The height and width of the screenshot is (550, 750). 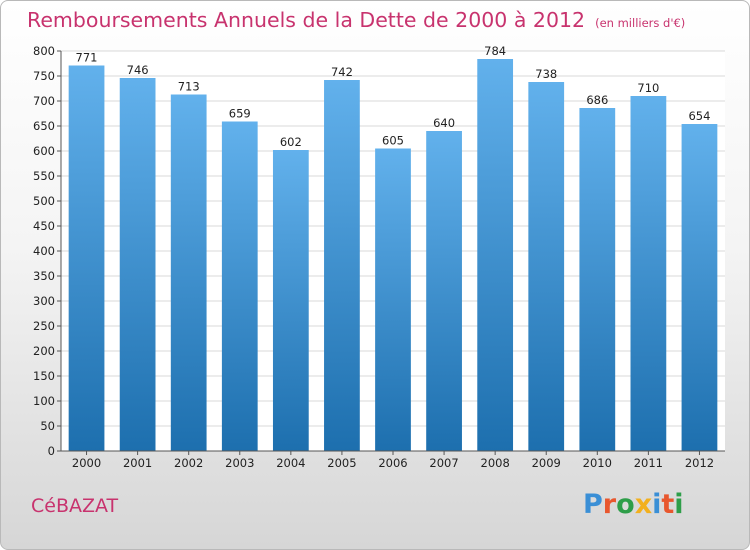 What do you see at coordinates (546, 266) in the screenshot?
I see `bar-2009` at bounding box center [546, 266].